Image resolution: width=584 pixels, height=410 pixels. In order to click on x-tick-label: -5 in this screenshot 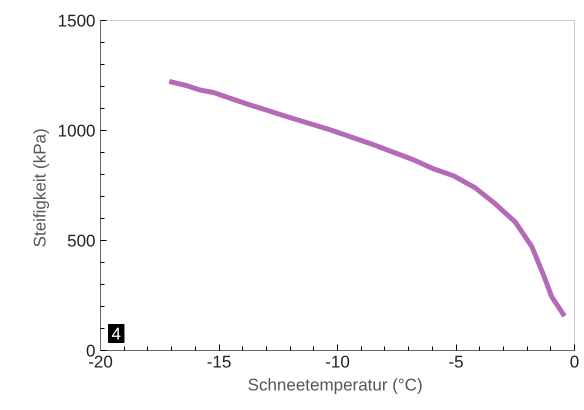, I will do `click(456, 362)`.